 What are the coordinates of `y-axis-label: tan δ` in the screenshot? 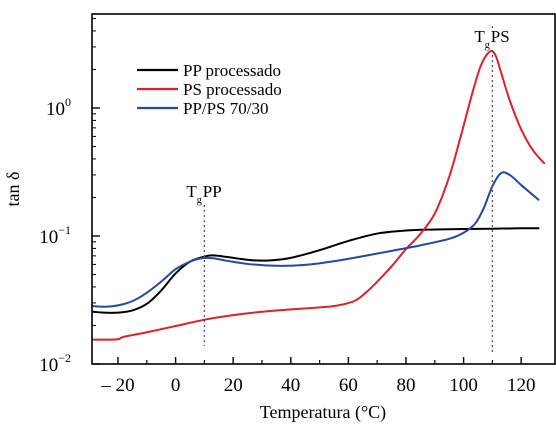 It's located at (13, 189).